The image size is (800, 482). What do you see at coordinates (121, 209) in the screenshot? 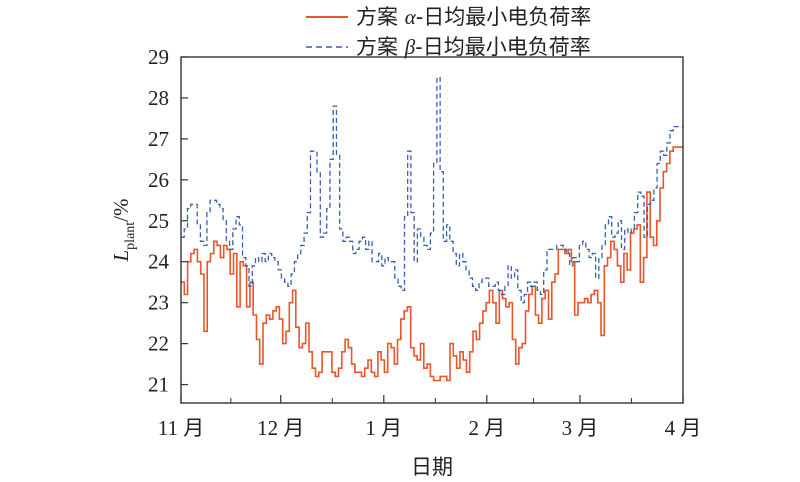
I see `y-axis-title-suffix: /%` at bounding box center [121, 209].